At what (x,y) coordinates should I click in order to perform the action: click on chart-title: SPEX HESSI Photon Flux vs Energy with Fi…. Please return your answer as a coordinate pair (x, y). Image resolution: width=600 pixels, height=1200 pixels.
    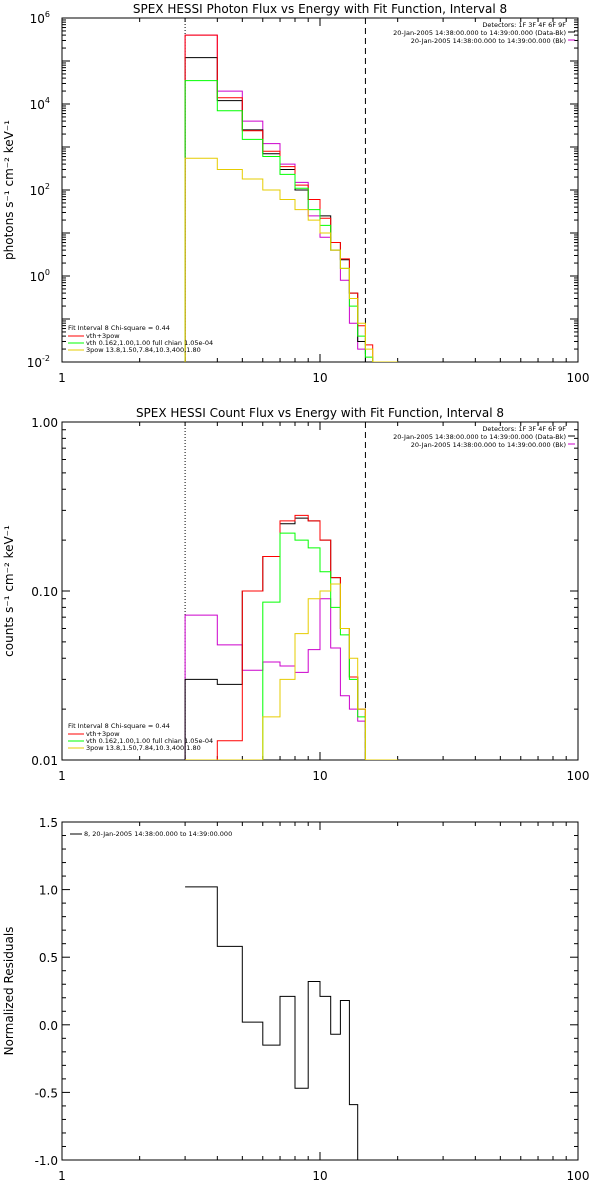
    Looking at the image, I should click on (320, 9).